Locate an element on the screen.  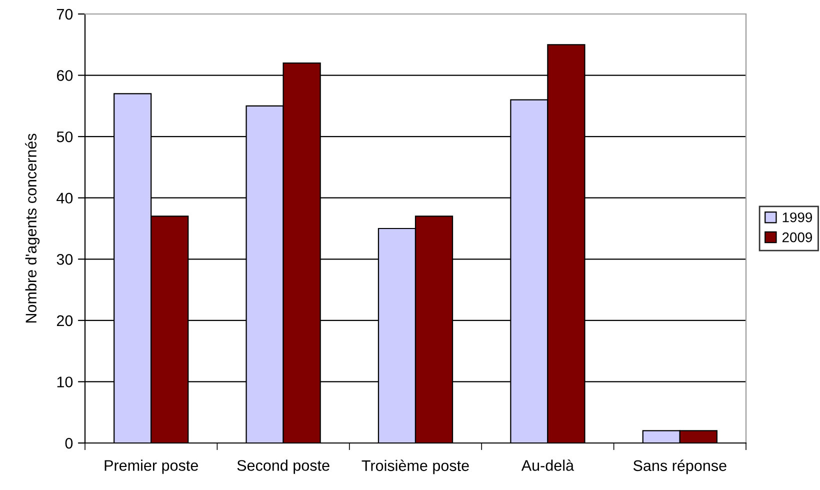
y-tick-label: 10 is located at coordinates (65, 382).